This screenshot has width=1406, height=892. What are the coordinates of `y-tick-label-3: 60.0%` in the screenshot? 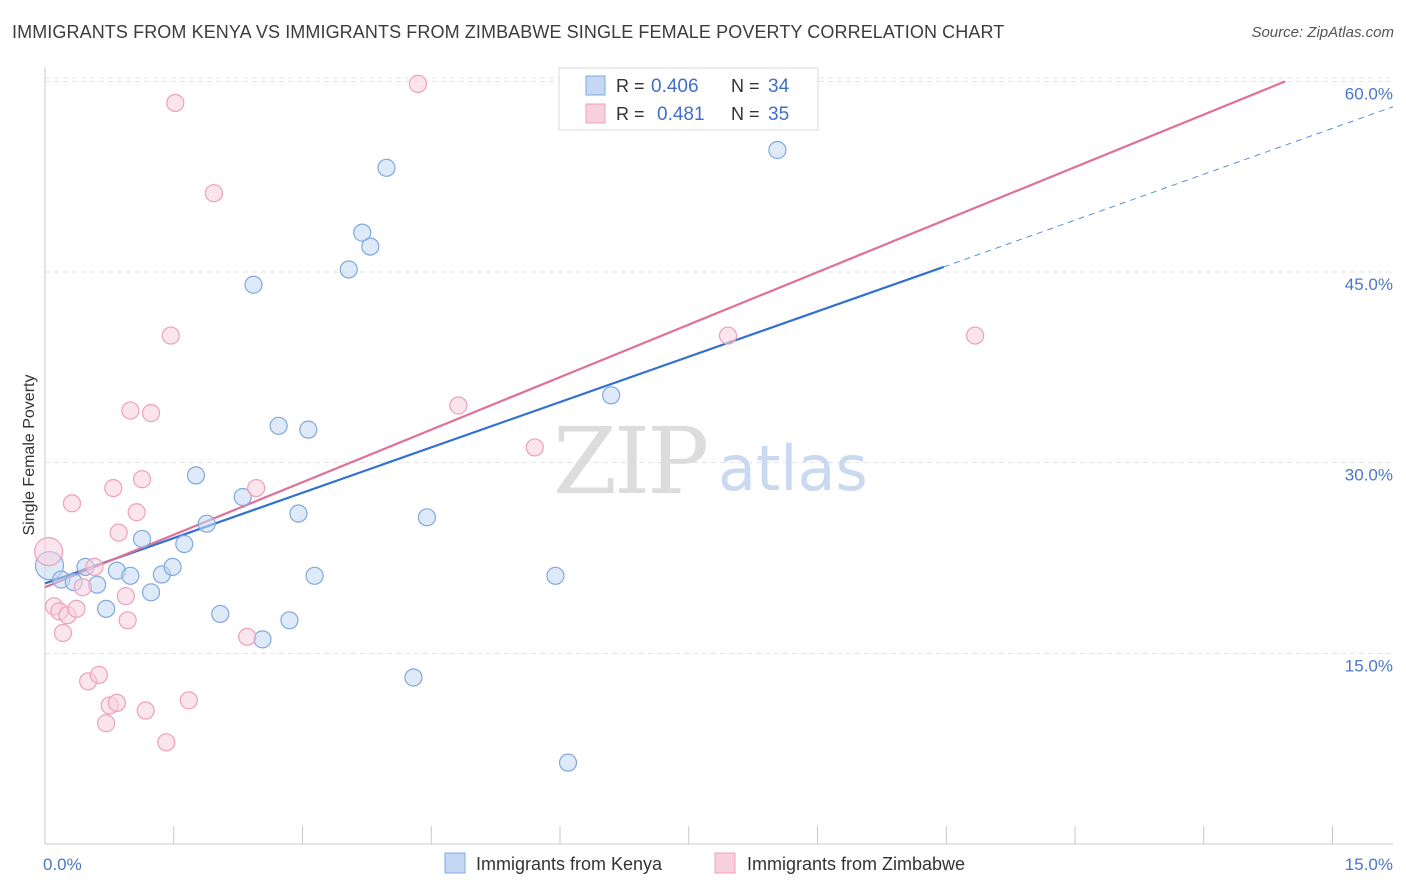 It's located at (1369, 93).